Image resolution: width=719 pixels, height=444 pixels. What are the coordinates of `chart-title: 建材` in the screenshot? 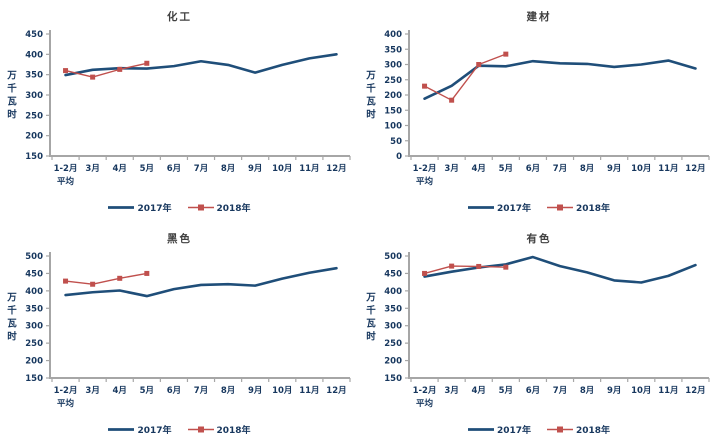 It's located at (539, 17).